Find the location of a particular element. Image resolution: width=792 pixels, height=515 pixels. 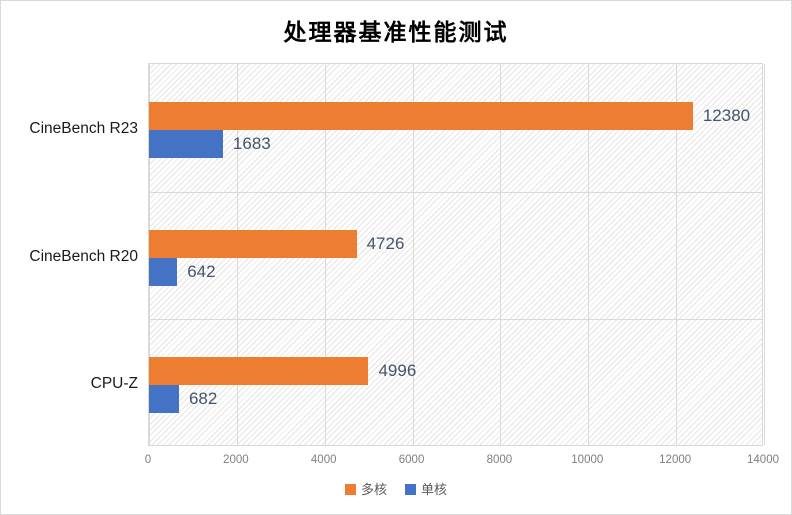

chart-title: 处理器基准性能测试 is located at coordinates (396, 32).